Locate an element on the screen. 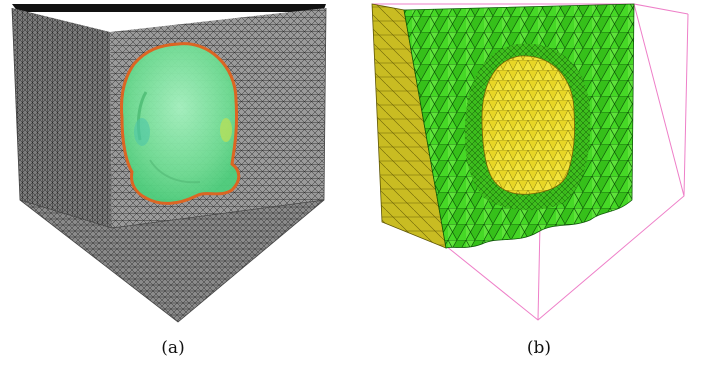  panel-b-caption: (b) is located at coordinates (539, 348).